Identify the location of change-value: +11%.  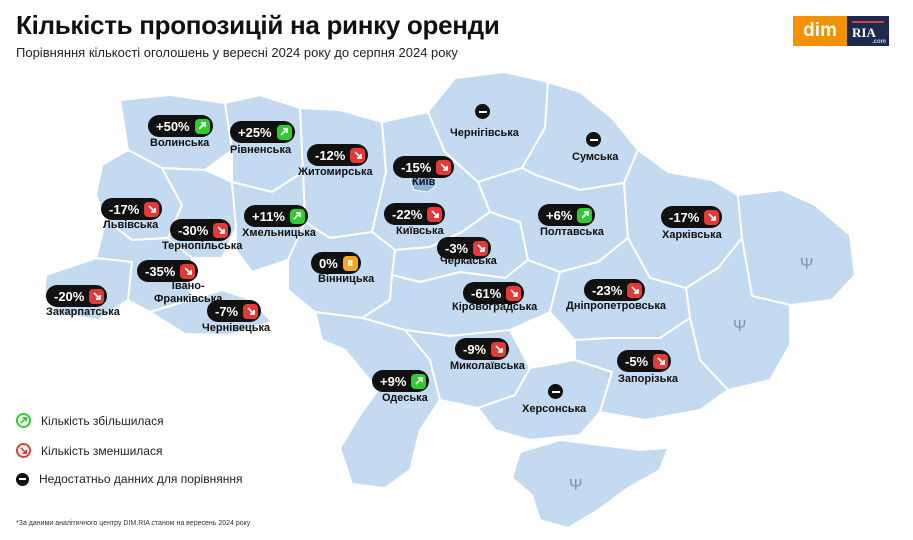
(268, 216).